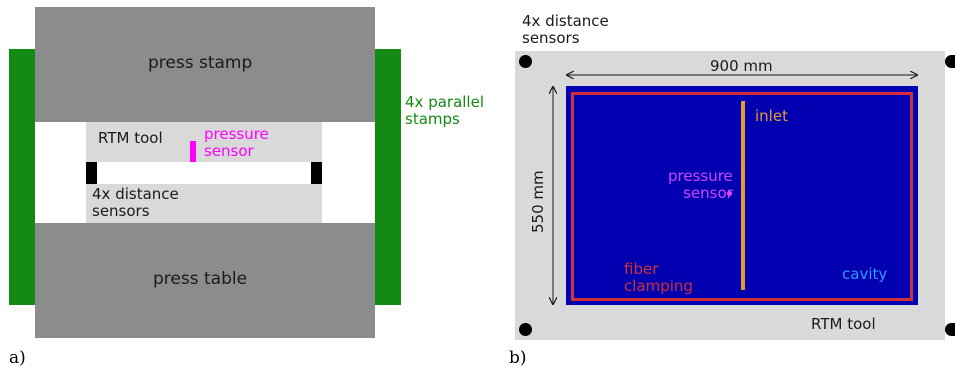 The width and height of the screenshot is (955, 378). I want to click on press-stamp-label: press stamp, so click(200, 63).